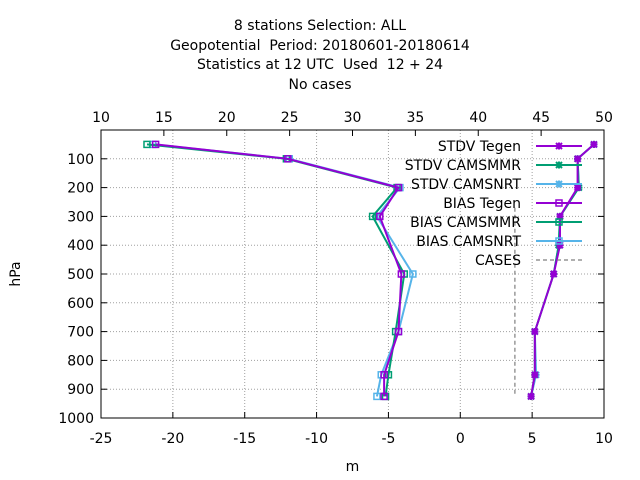  What do you see at coordinates (320, 65) in the screenshot?
I see `title-line-3: Statistics at 12 UTC Used 12 + 24` at bounding box center [320, 65].